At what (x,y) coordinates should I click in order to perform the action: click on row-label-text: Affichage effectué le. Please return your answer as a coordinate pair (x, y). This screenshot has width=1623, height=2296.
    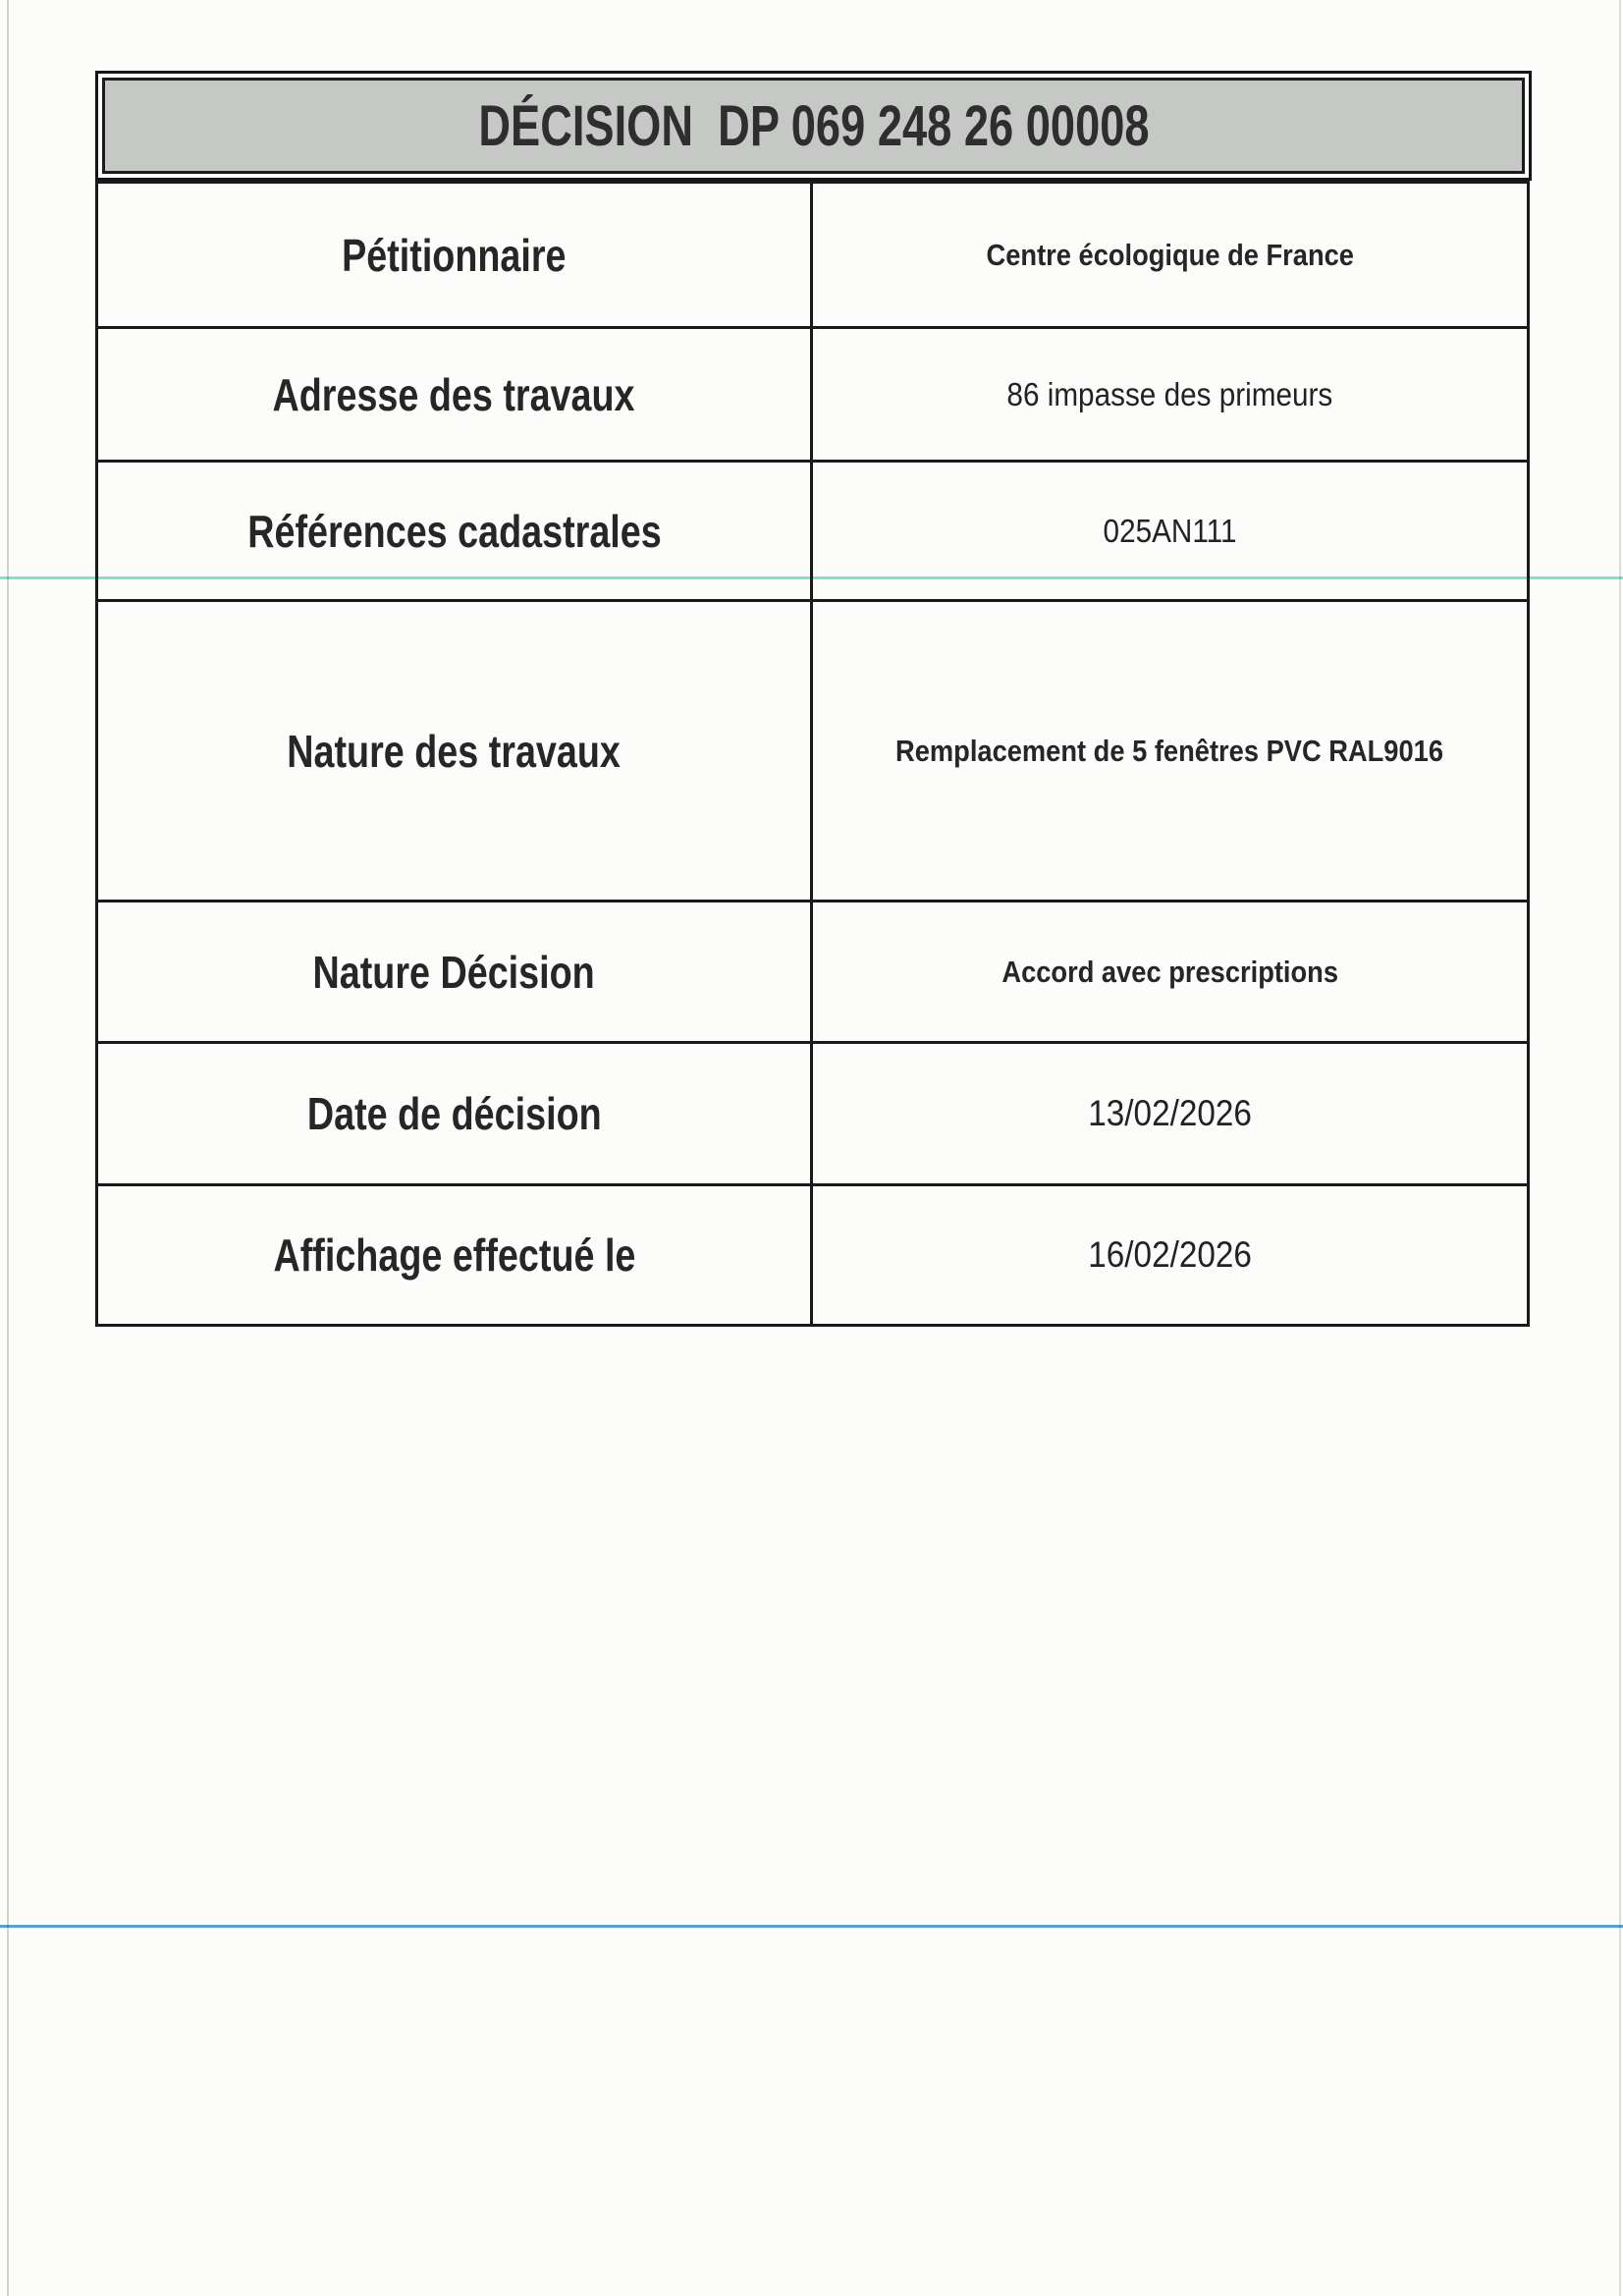
    Looking at the image, I should click on (454, 1255).